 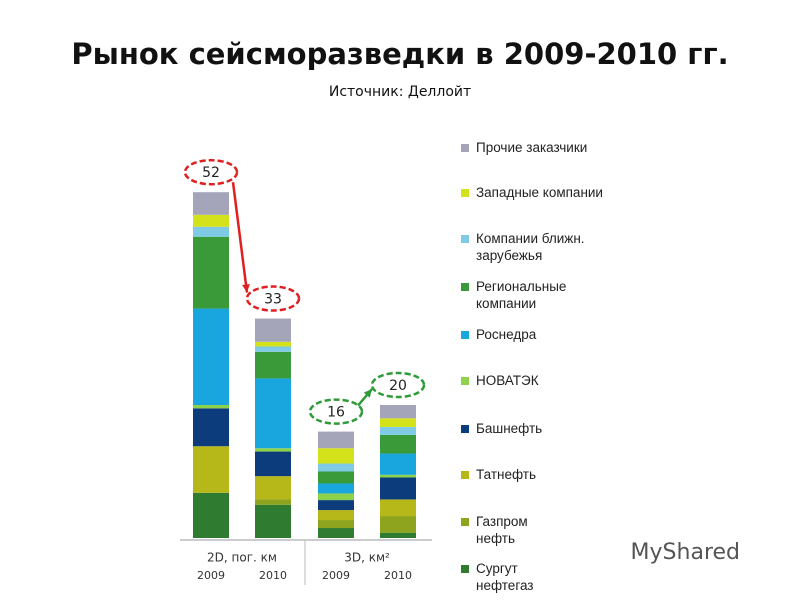 I want to click on legend-item: Западные компании, so click(x=532, y=192).